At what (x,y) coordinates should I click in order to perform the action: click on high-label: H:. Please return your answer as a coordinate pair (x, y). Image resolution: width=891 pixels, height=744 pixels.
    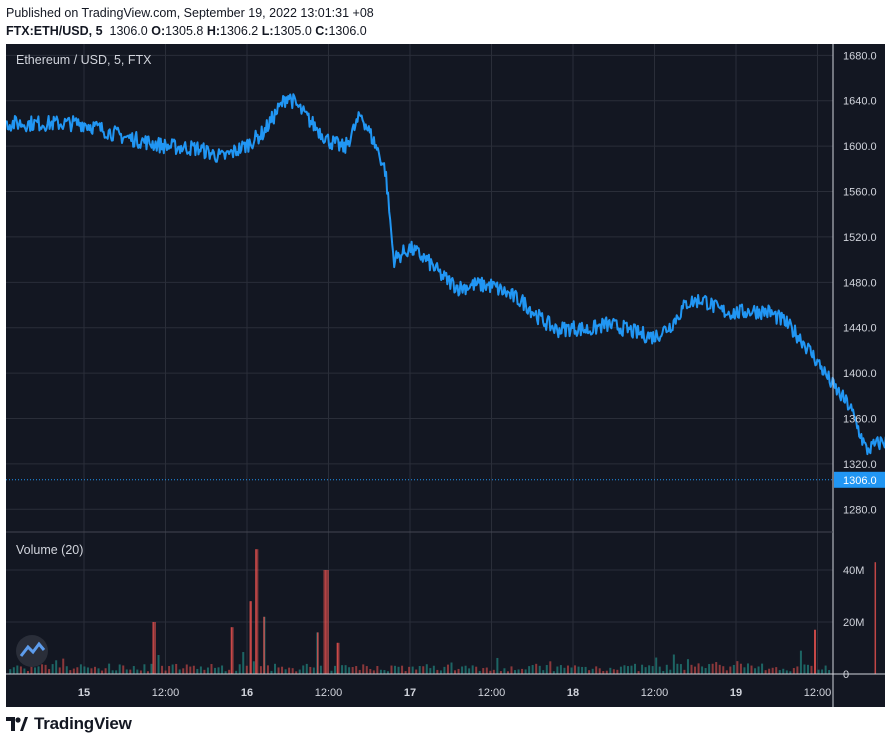
    Looking at the image, I should click on (213, 31).